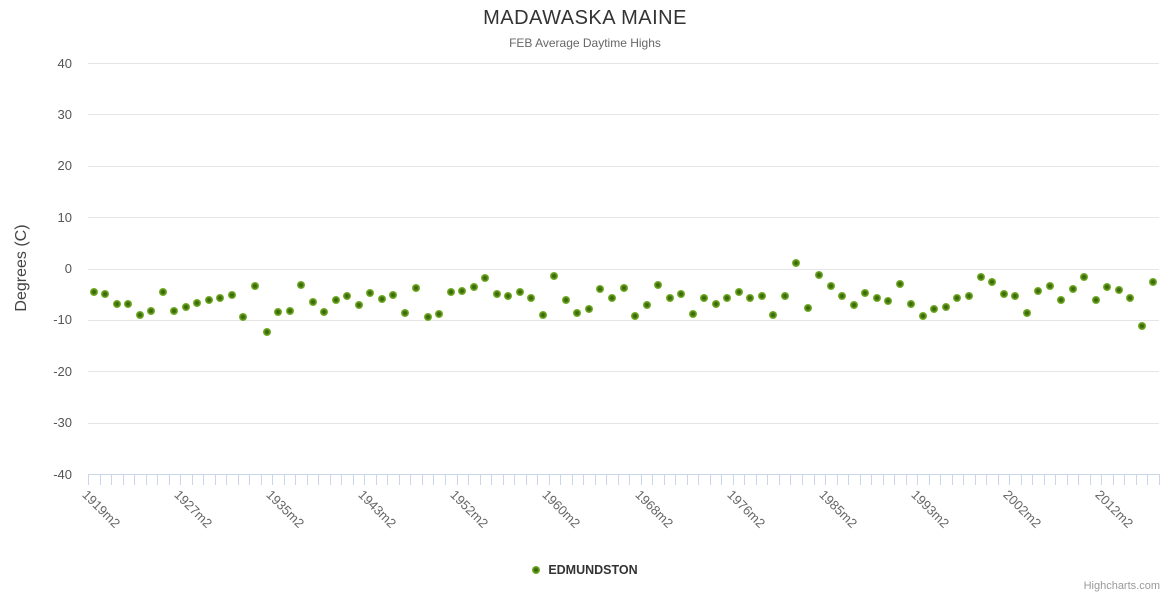 This screenshot has width=1170, height=600. Describe the element at coordinates (1121, 586) in the screenshot. I see `highcharts-credits-link: Highcharts.com` at that location.